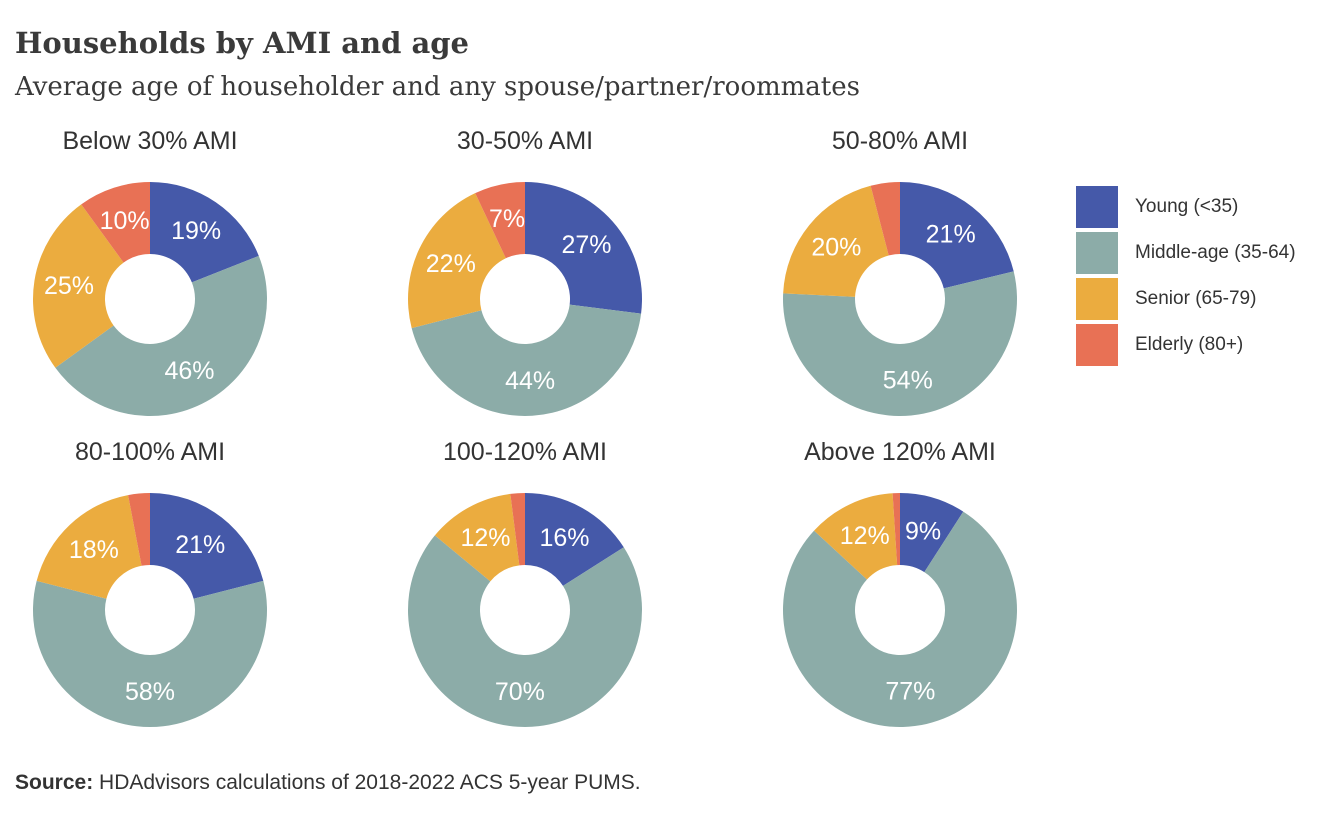  I want to click on donut-chart-80-100: 21% 58% 18%, so click(150, 610).